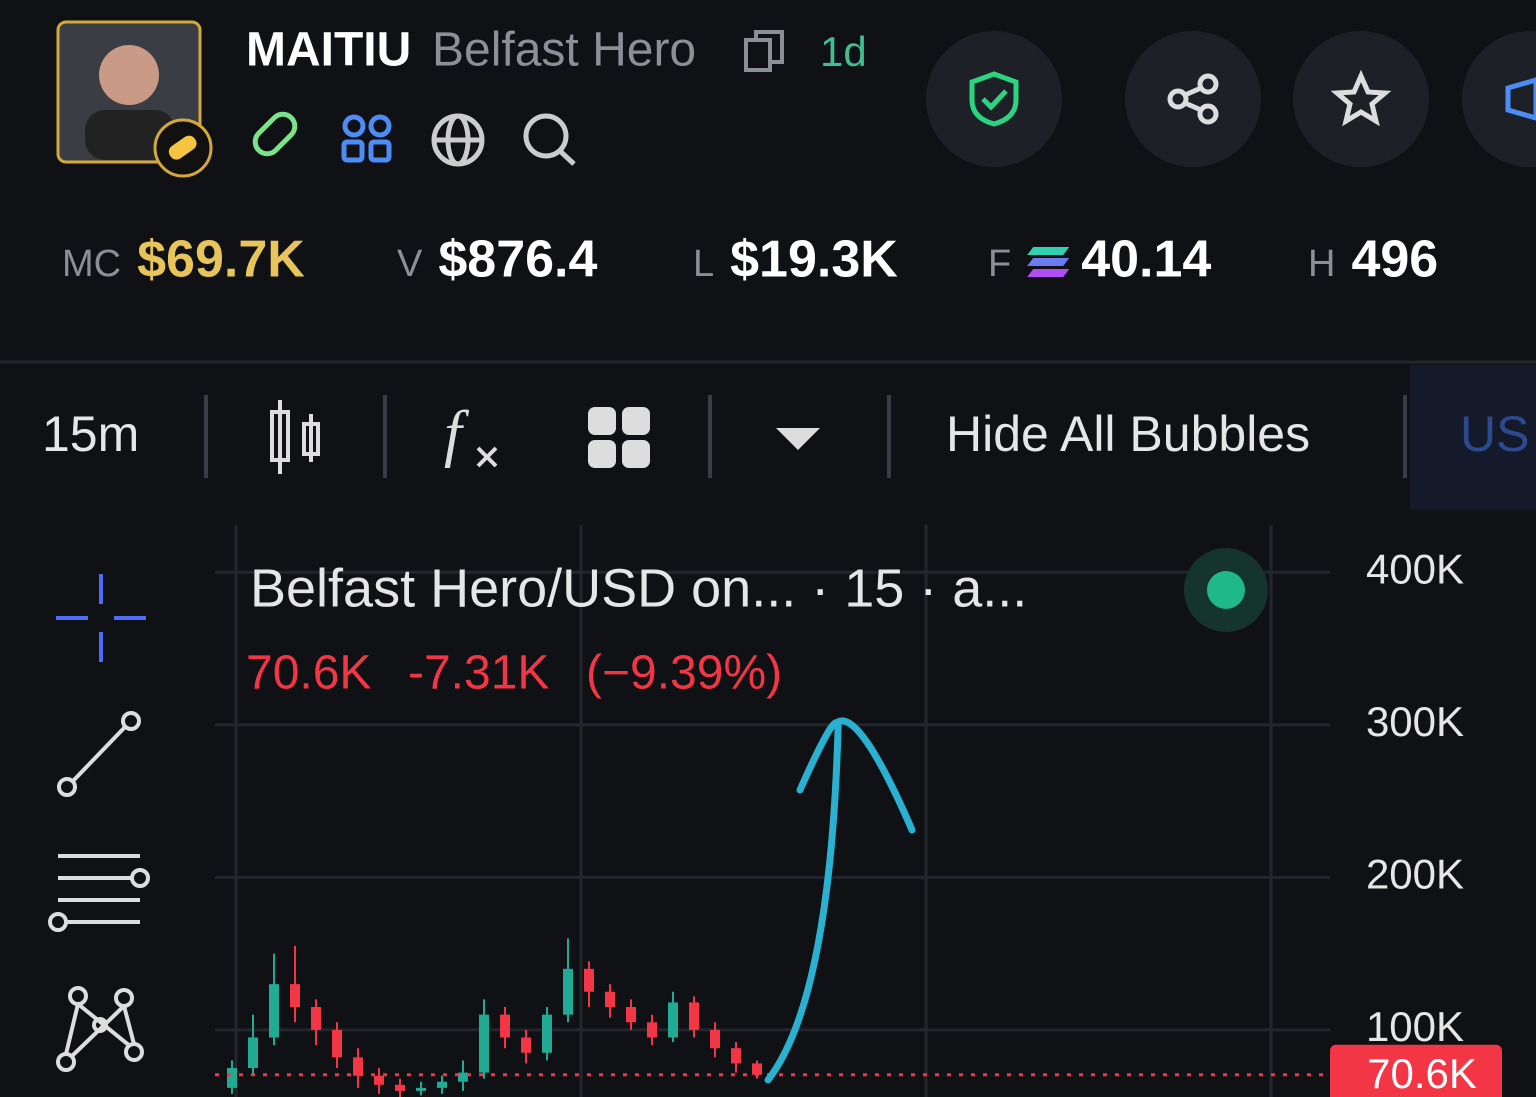 The image size is (1536, 1097). Describe the element at coordinates (129, 75) in the screenshot. I see `avatar-face` at that location.